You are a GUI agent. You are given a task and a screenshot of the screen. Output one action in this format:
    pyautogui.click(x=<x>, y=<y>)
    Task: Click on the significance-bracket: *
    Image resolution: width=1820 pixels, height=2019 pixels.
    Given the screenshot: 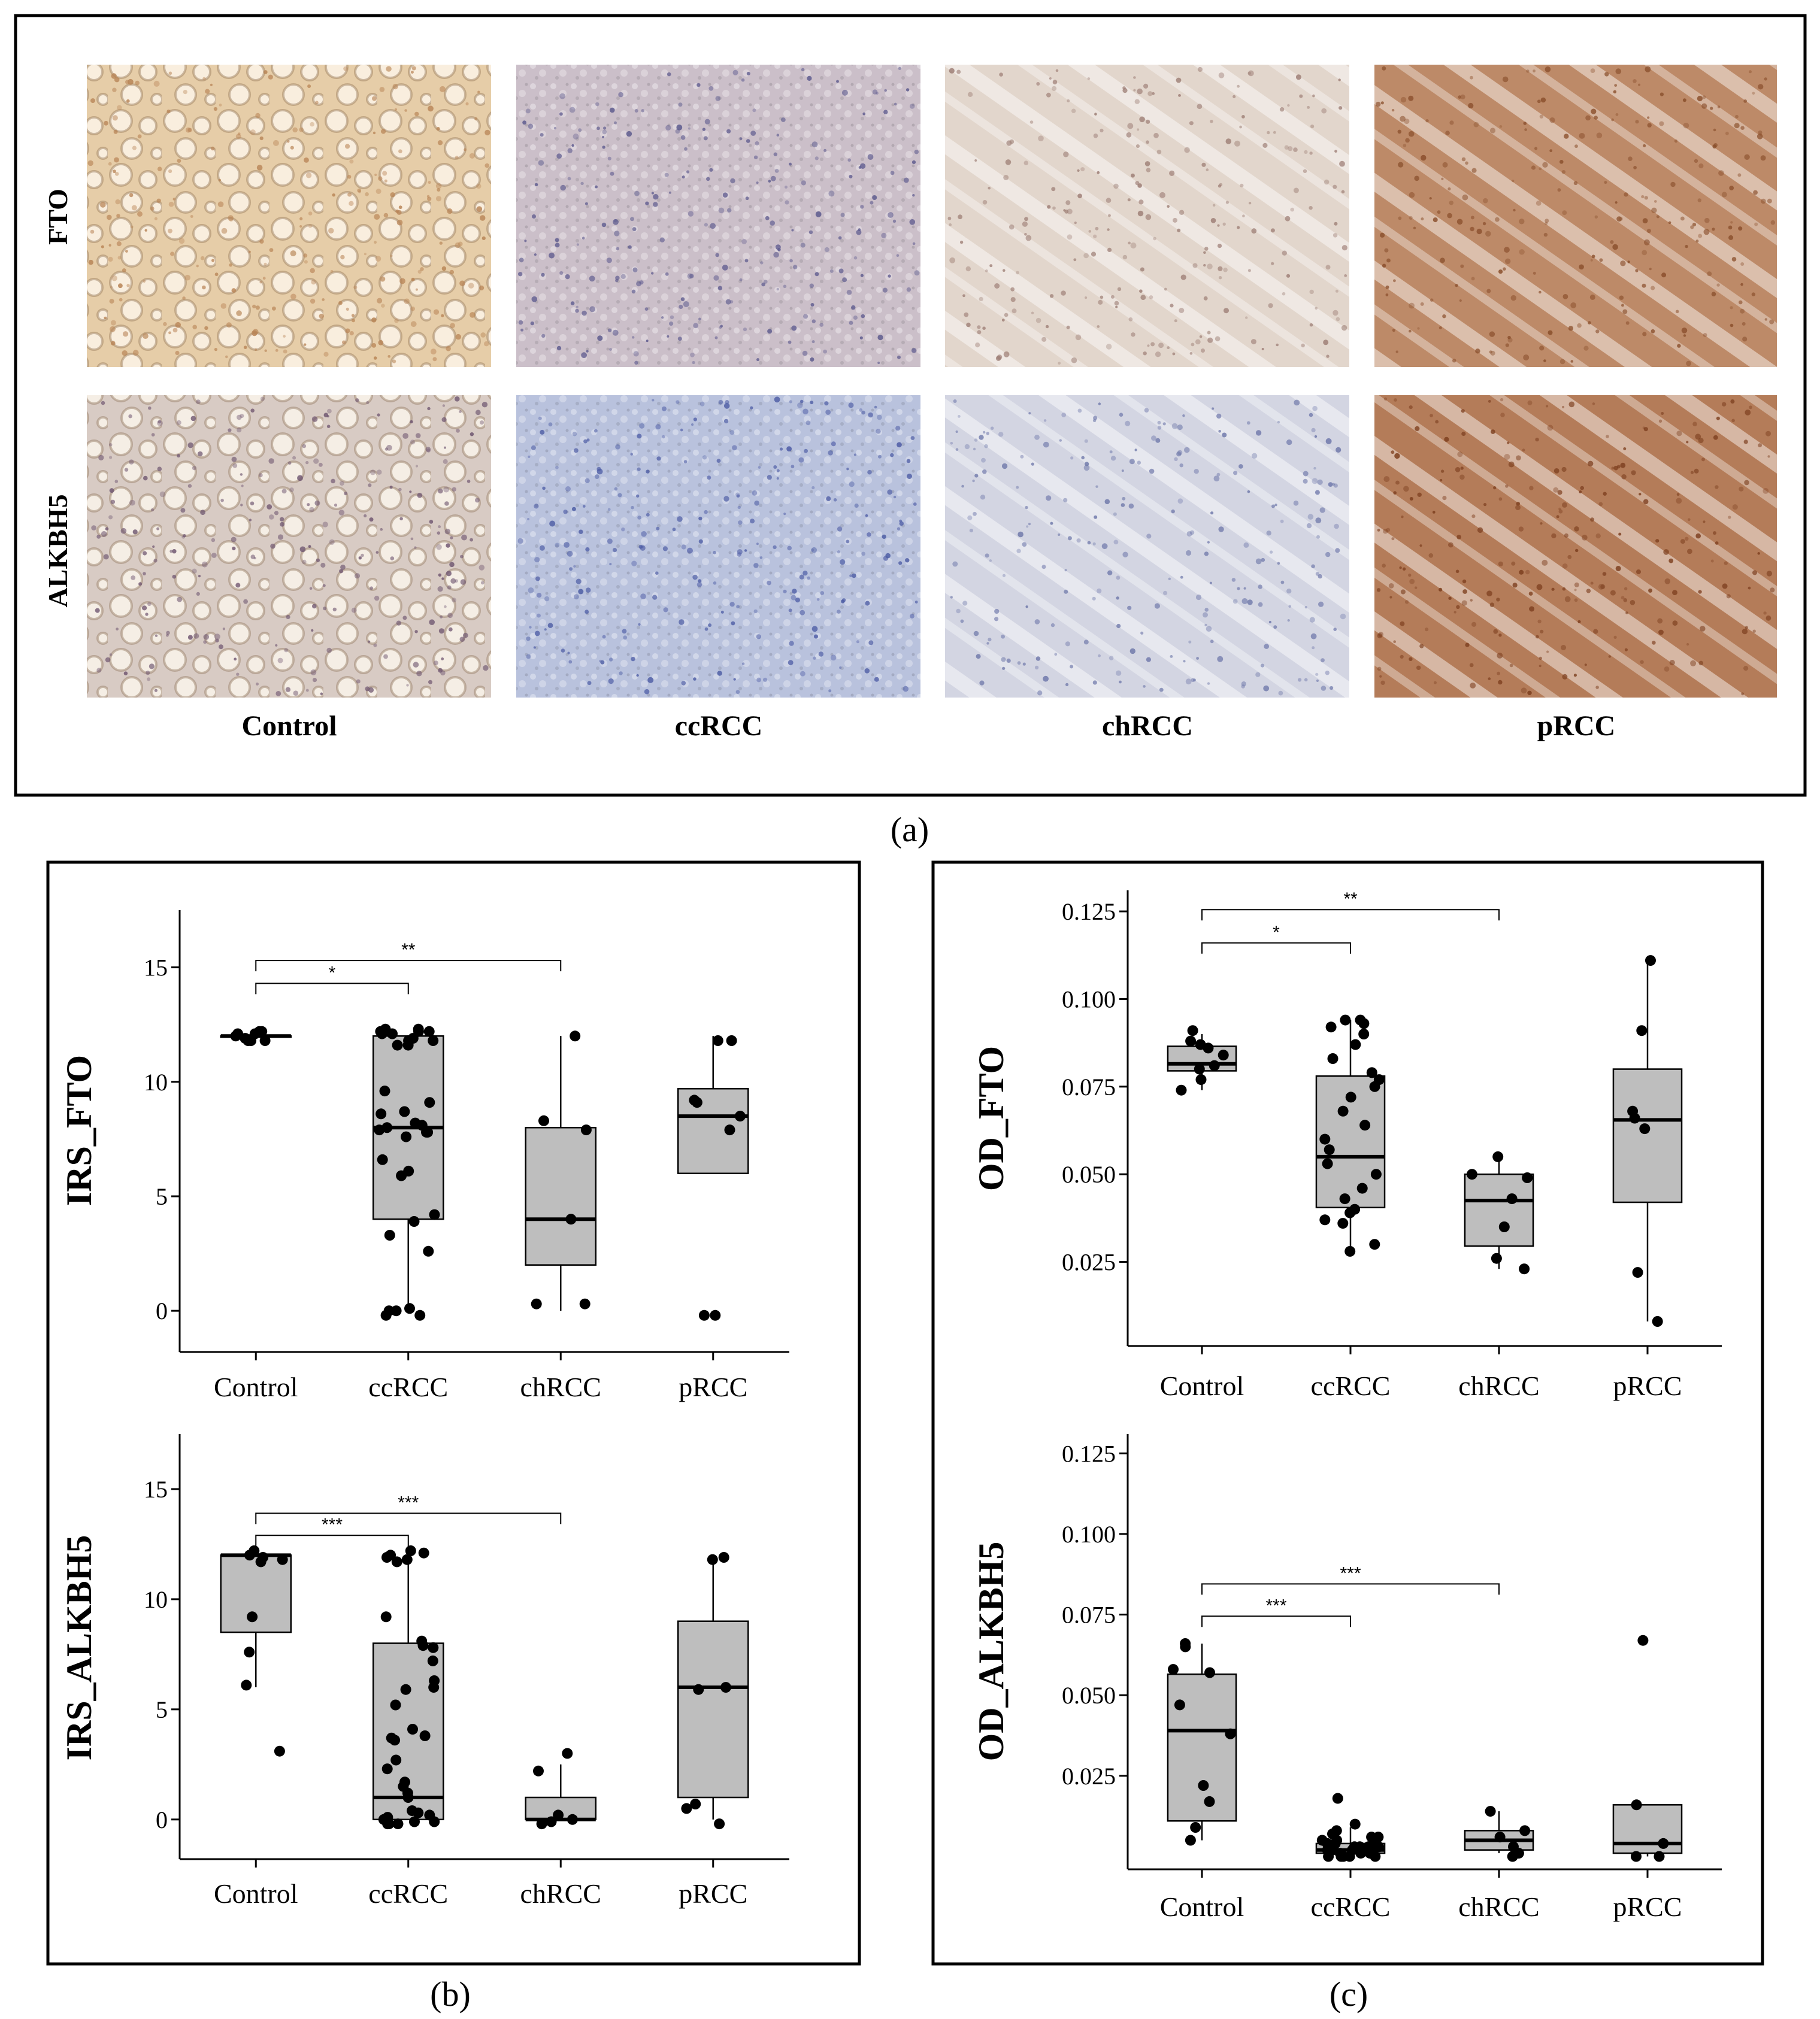 What is the action you would take?
    pyautogui.click(x=332, y=979)
    